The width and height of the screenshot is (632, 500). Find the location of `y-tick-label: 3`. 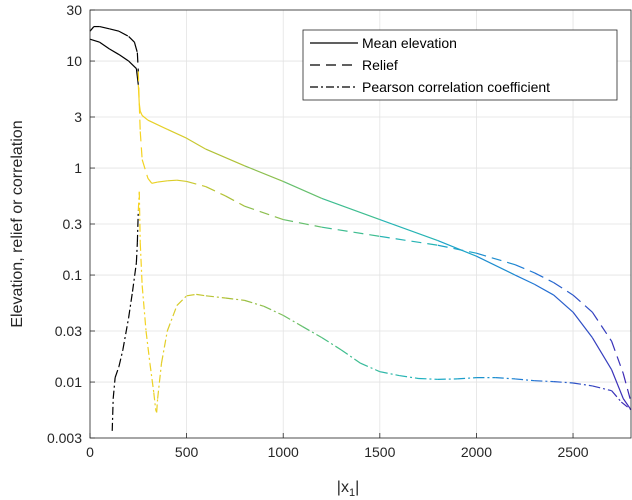

y-tick-label: 3 is located at coordinates (78, 117).